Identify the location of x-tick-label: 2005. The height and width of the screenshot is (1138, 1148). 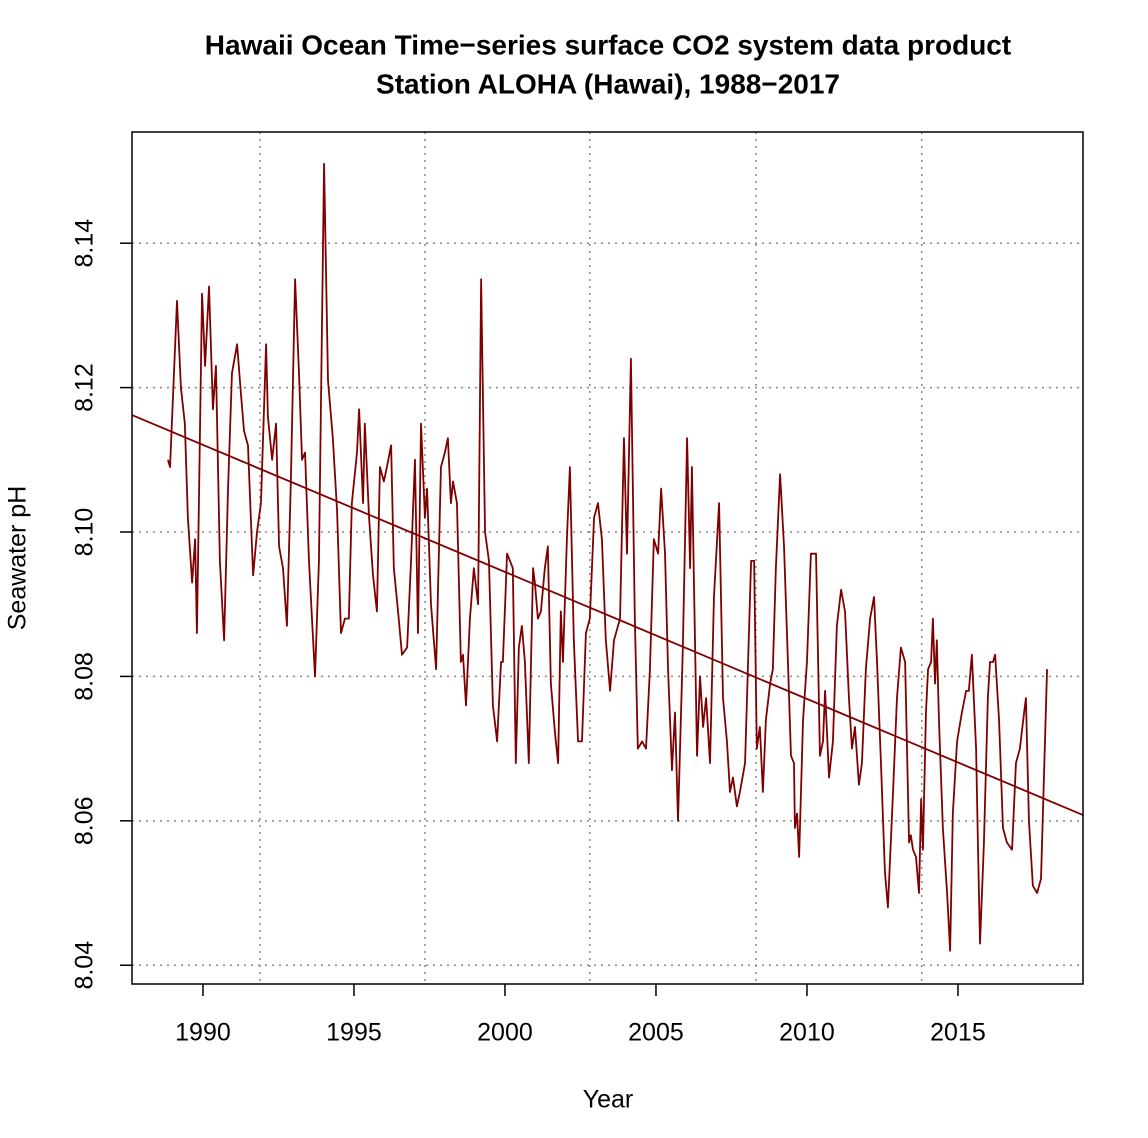
(656, 1033).